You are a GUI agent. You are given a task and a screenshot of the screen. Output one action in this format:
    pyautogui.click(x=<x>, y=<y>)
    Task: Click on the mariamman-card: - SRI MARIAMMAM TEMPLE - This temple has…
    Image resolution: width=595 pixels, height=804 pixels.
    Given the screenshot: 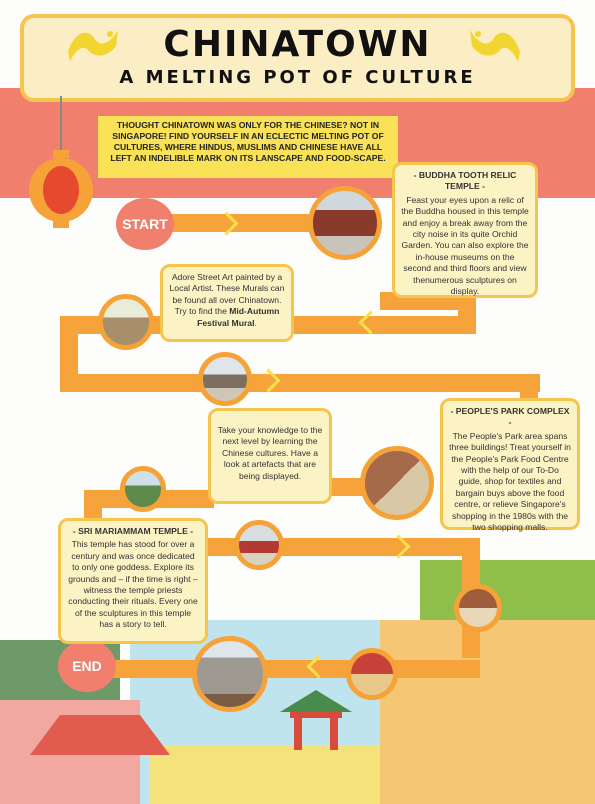 What is the action you would take?
    pyautogui.click(x=133, y=581)
    